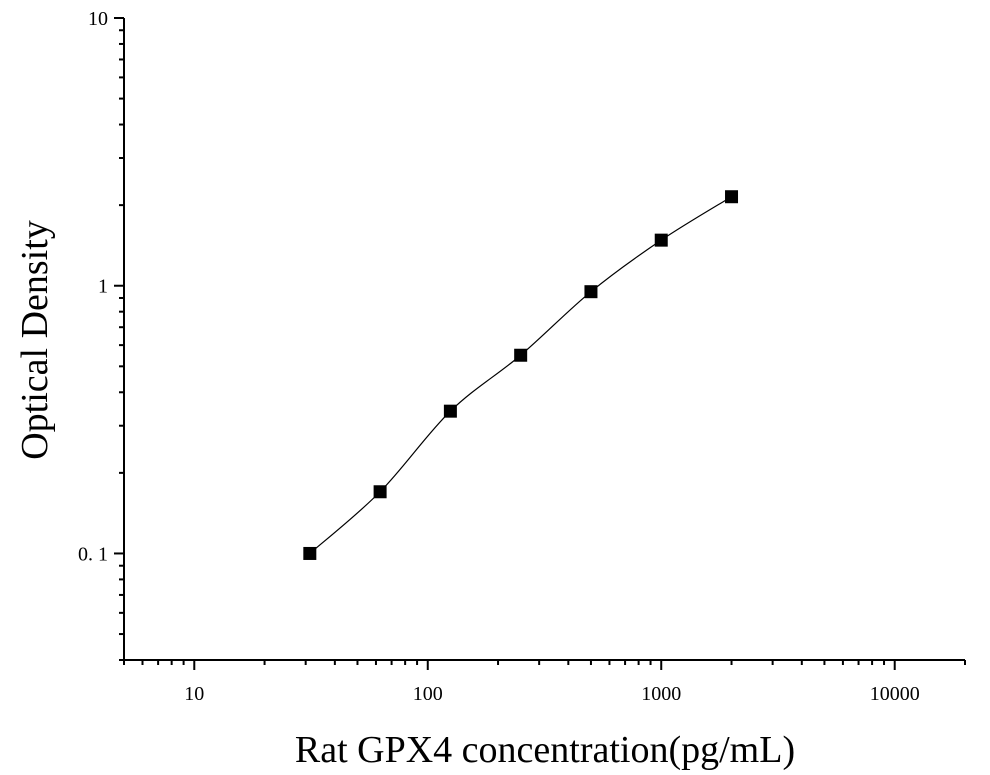  Describe the element at coordinates (93, 554) in the screenshot. I see `y-tick-label: 0. 1` at that location.